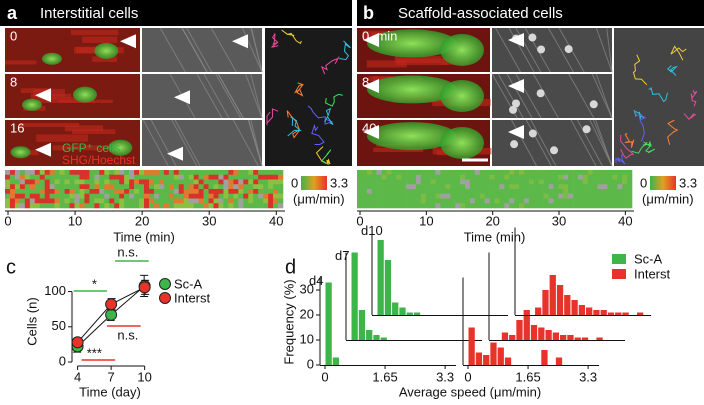  What do you see at coordinates (516, 86) in the screenshot?
I see `arrowhead` at bounding box center [516, 86].